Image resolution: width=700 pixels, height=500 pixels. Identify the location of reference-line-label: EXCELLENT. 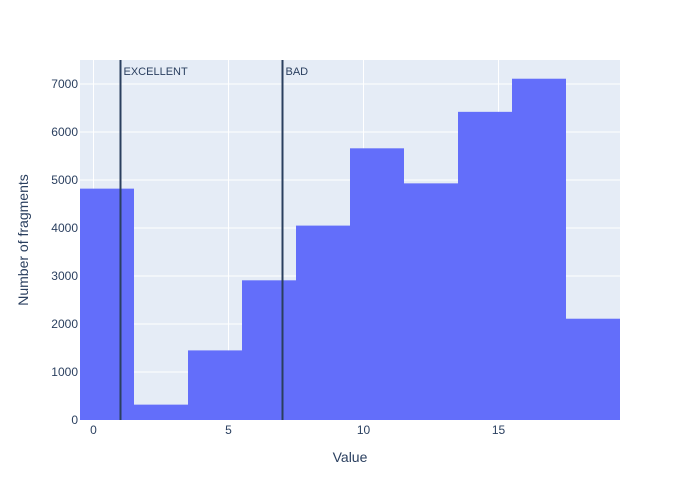
(156, 72).